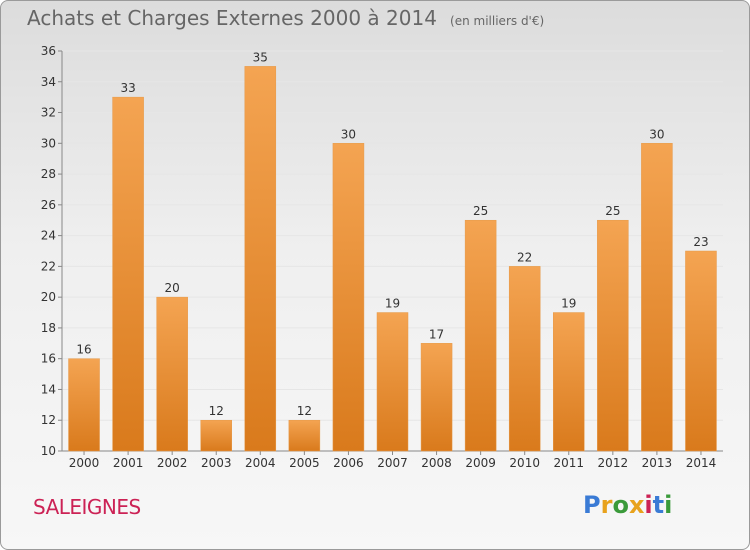 This screenshot has height=550, width=750. Describe the element at coordinates (436, 463) in the screenshot. I see `x-tick-label: 2008` at that location.